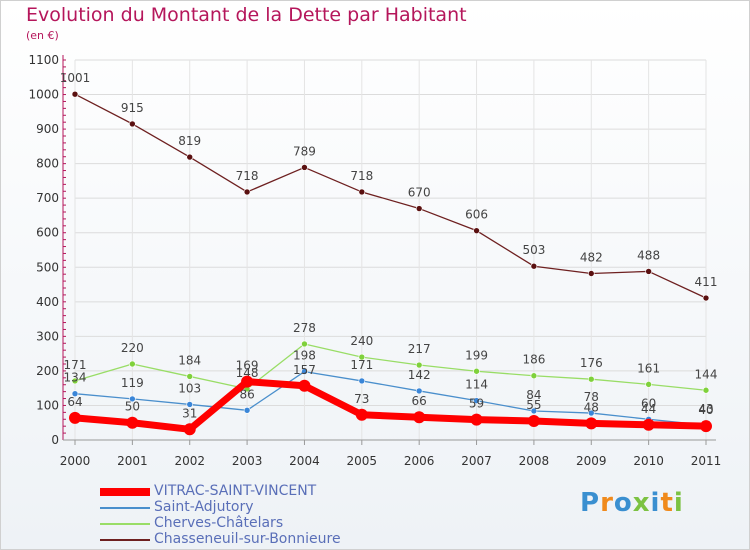 This screenshot has height=550, width=750. Describe the element at coordinates (476, 404) in the screenshot. I see `data-label: 59` at that location.